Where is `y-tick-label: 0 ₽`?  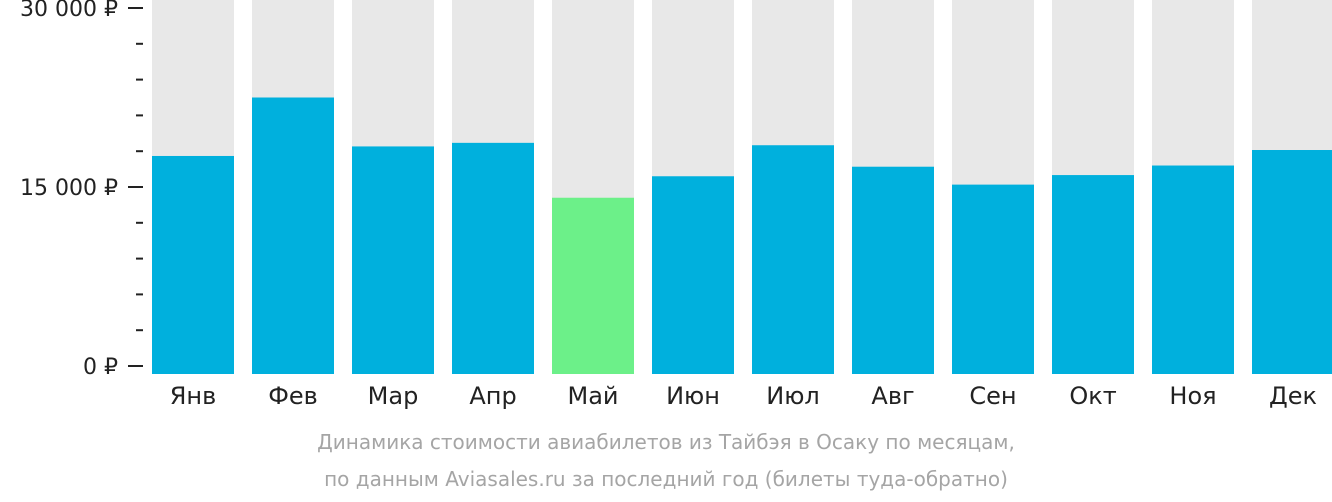
y-tick-label: 0 ₽ is located at coordinates (100, 367).